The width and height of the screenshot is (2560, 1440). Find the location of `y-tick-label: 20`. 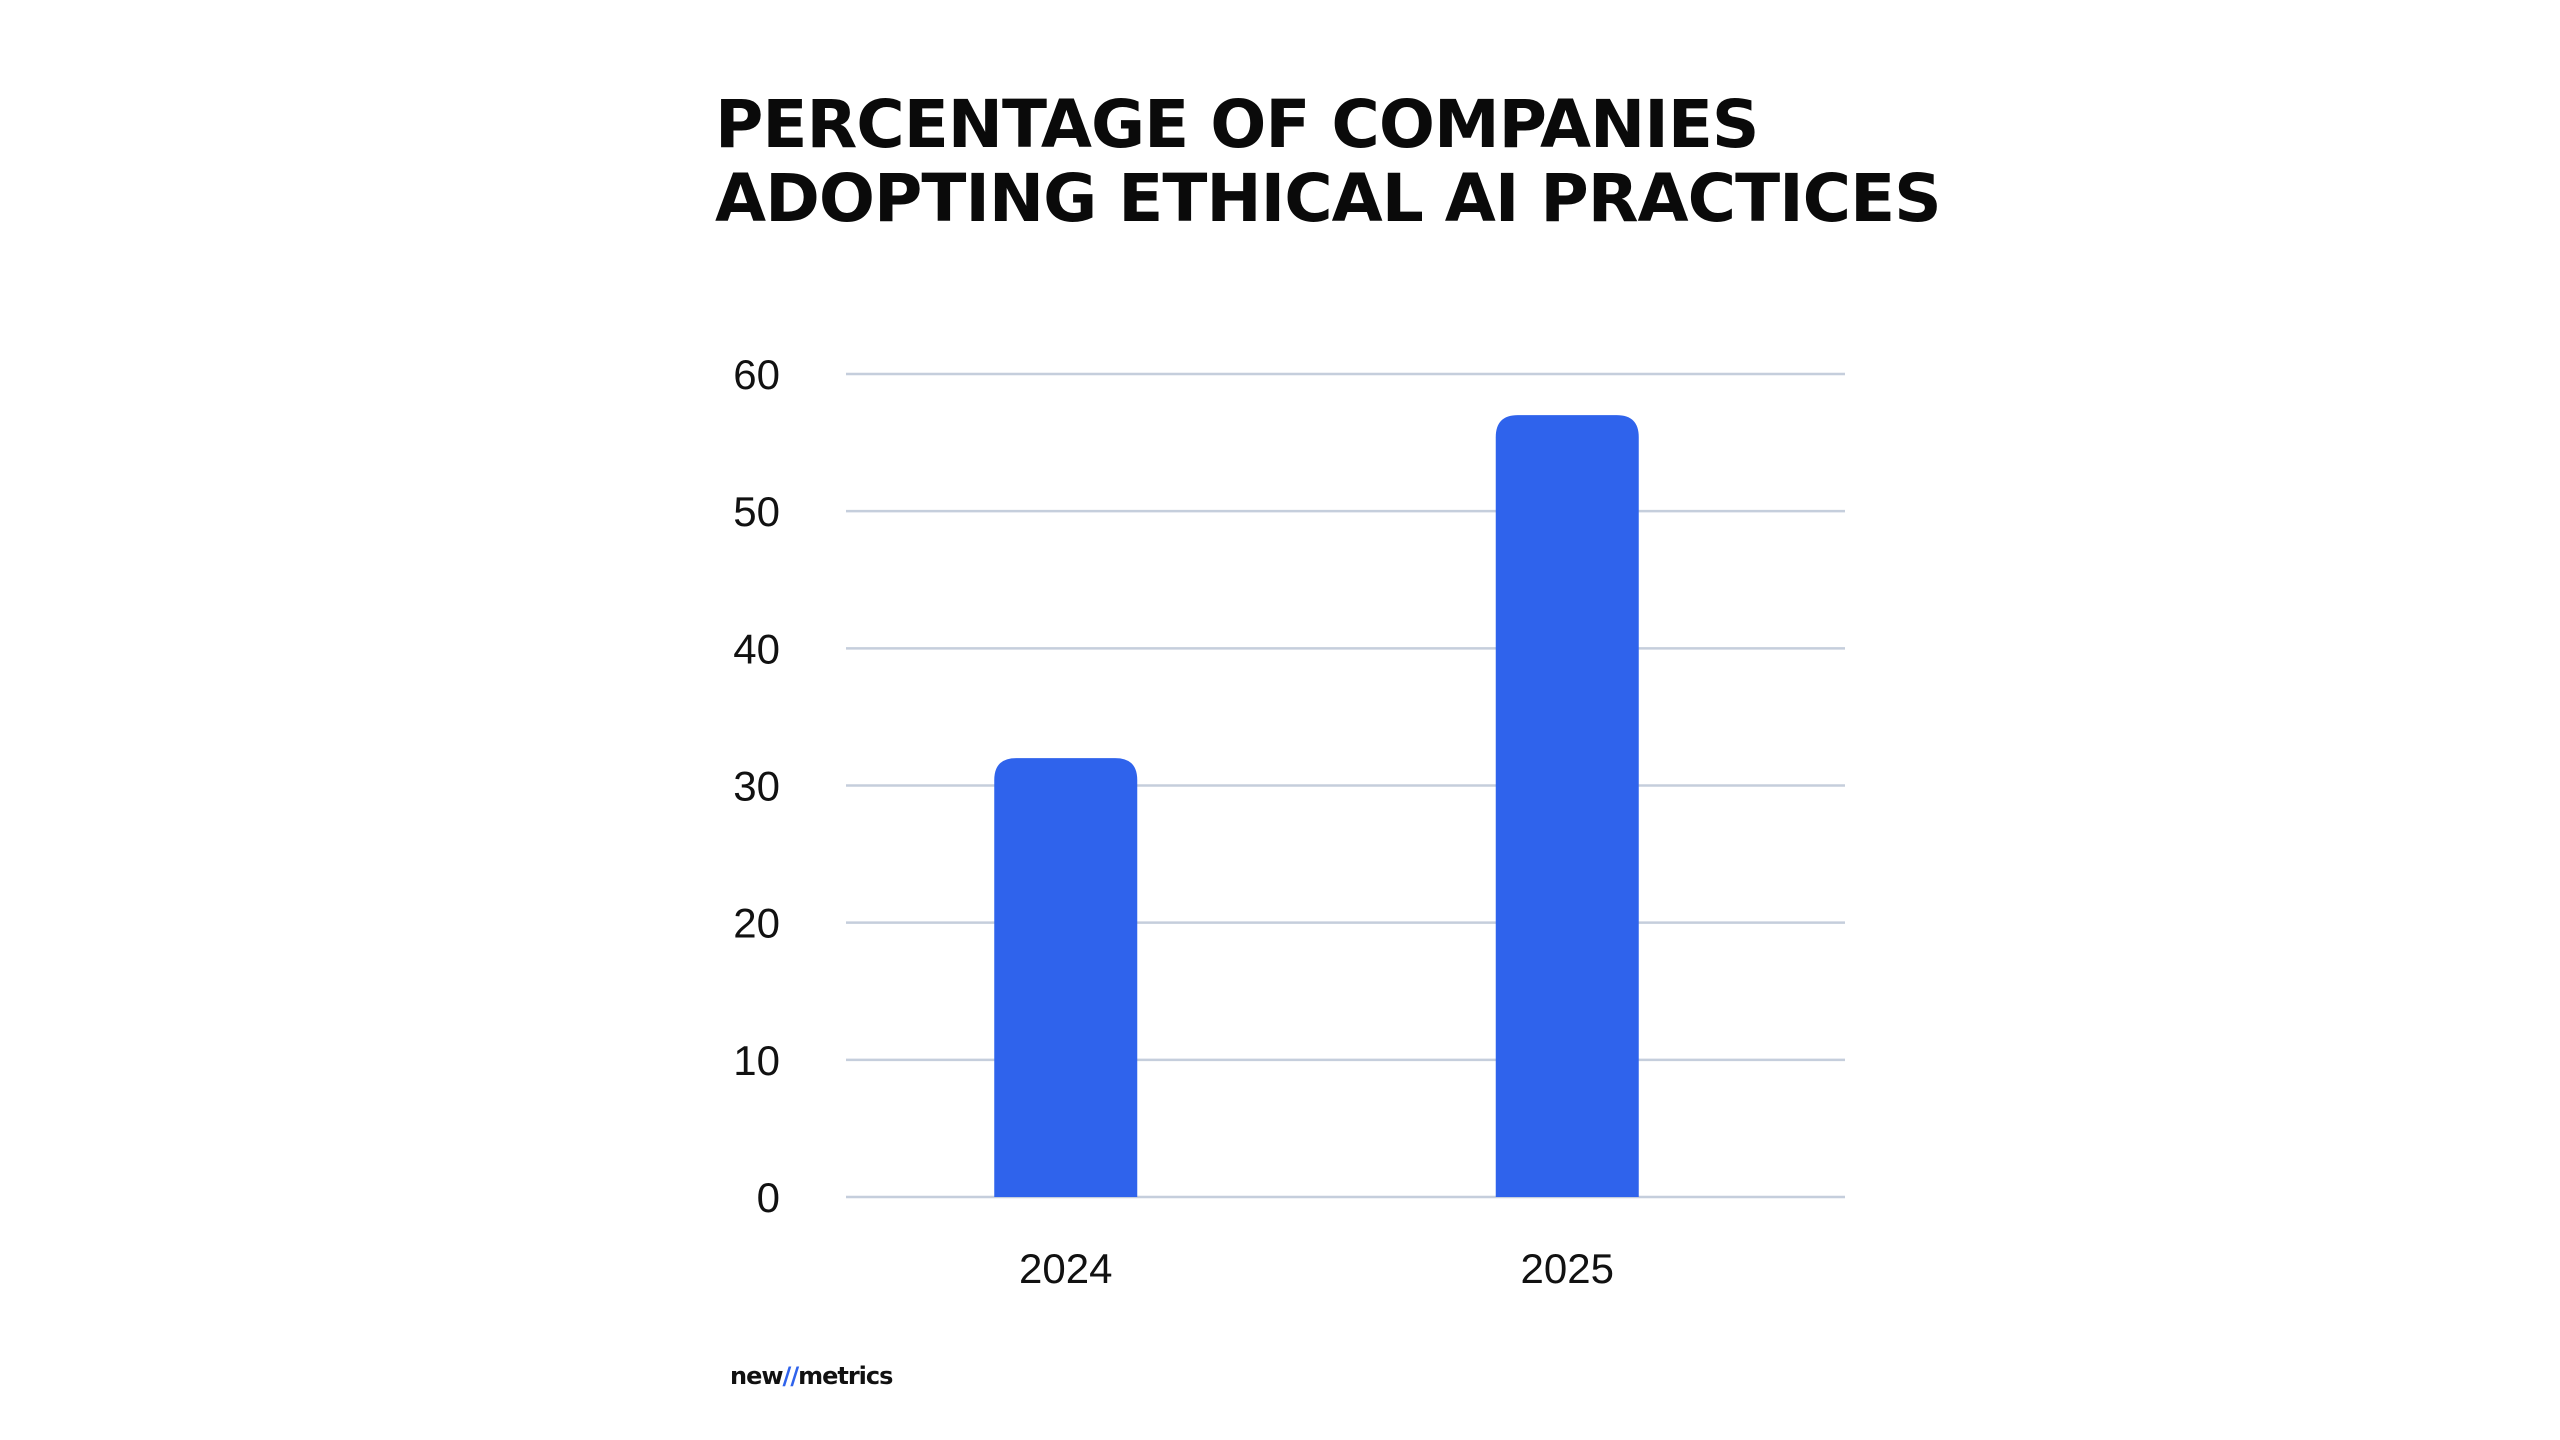

y-tick-label: 20 is located at coordinates (756, 923).